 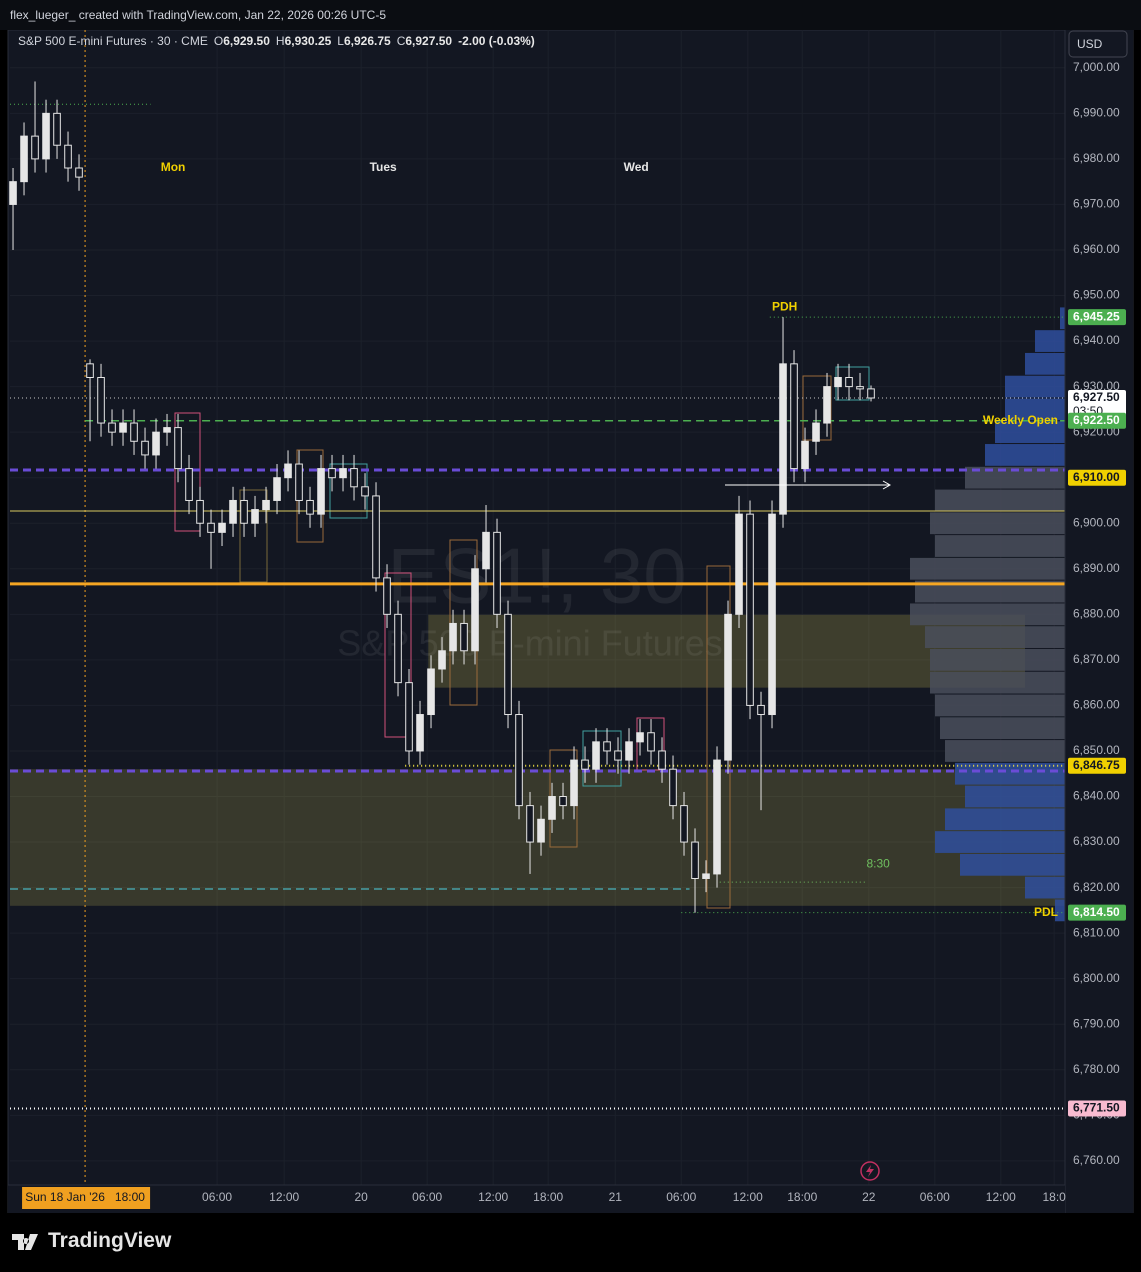 I want to click on y-tick-label: 6,970.00, so click(x=1096, y=204).